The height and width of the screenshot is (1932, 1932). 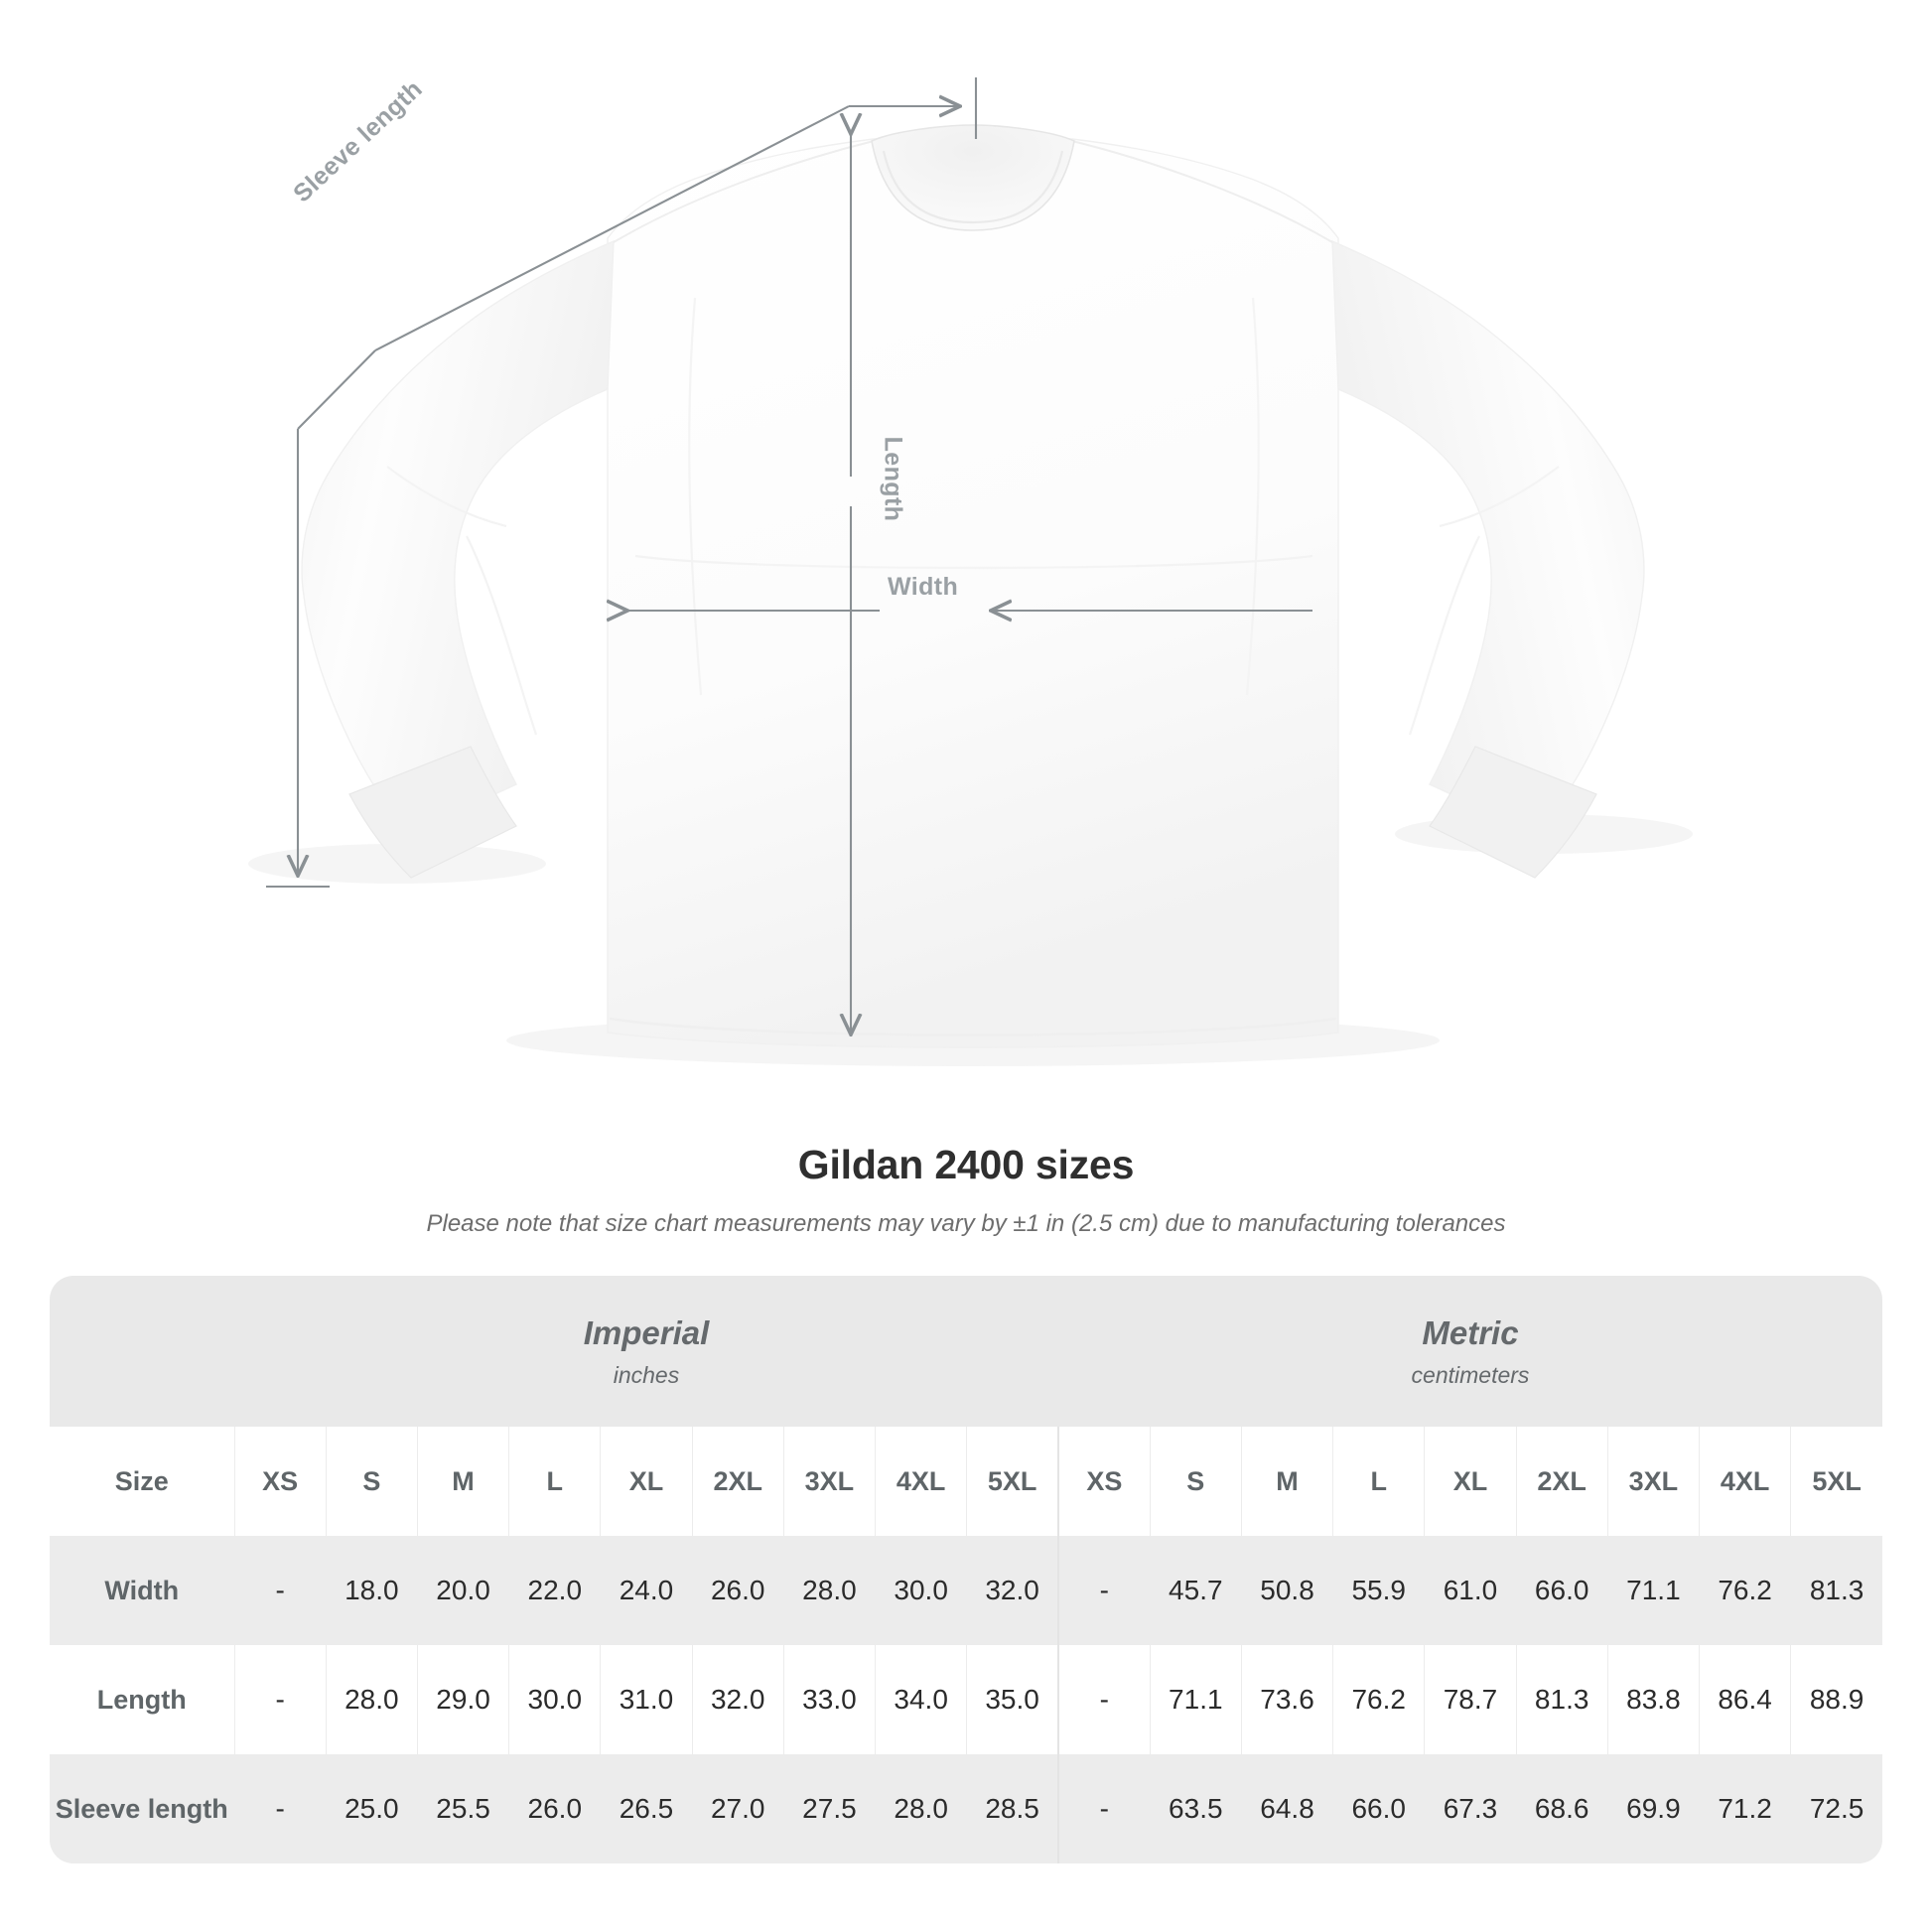 What do you see at coordinates (280, 1481) in the screenshot?
I see `column-header-imperial-xs: XS` at bounding box center [280, 1481].